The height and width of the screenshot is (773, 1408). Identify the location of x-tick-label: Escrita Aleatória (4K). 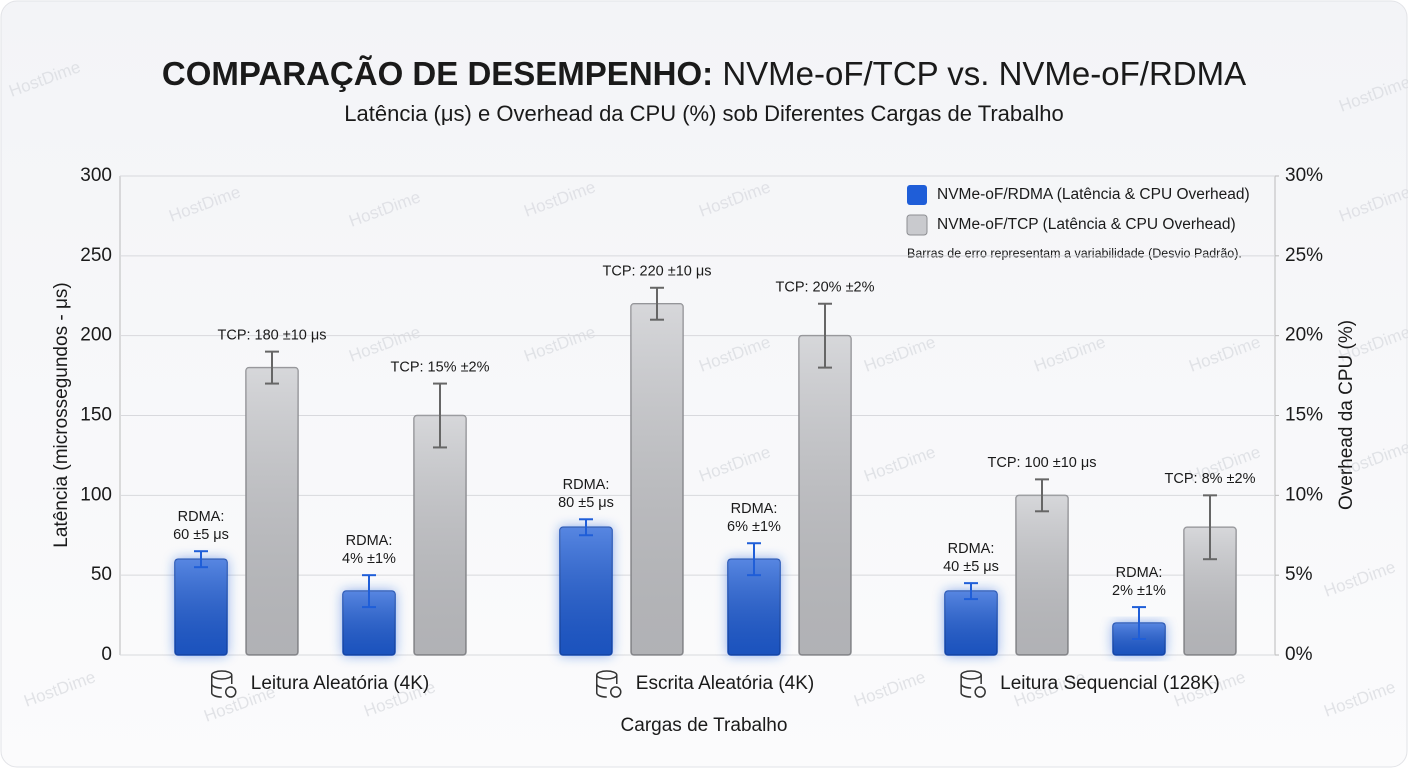
(725, 683).